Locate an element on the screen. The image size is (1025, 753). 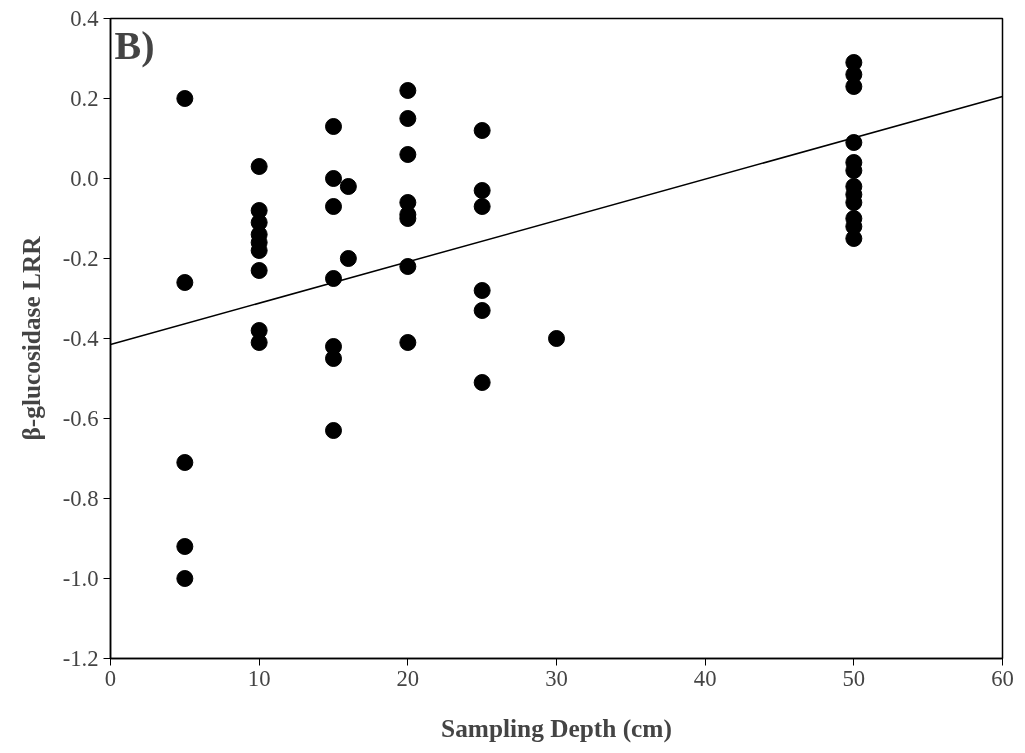
y-tick-label: -0.2 is located at coordinates (80, 258).